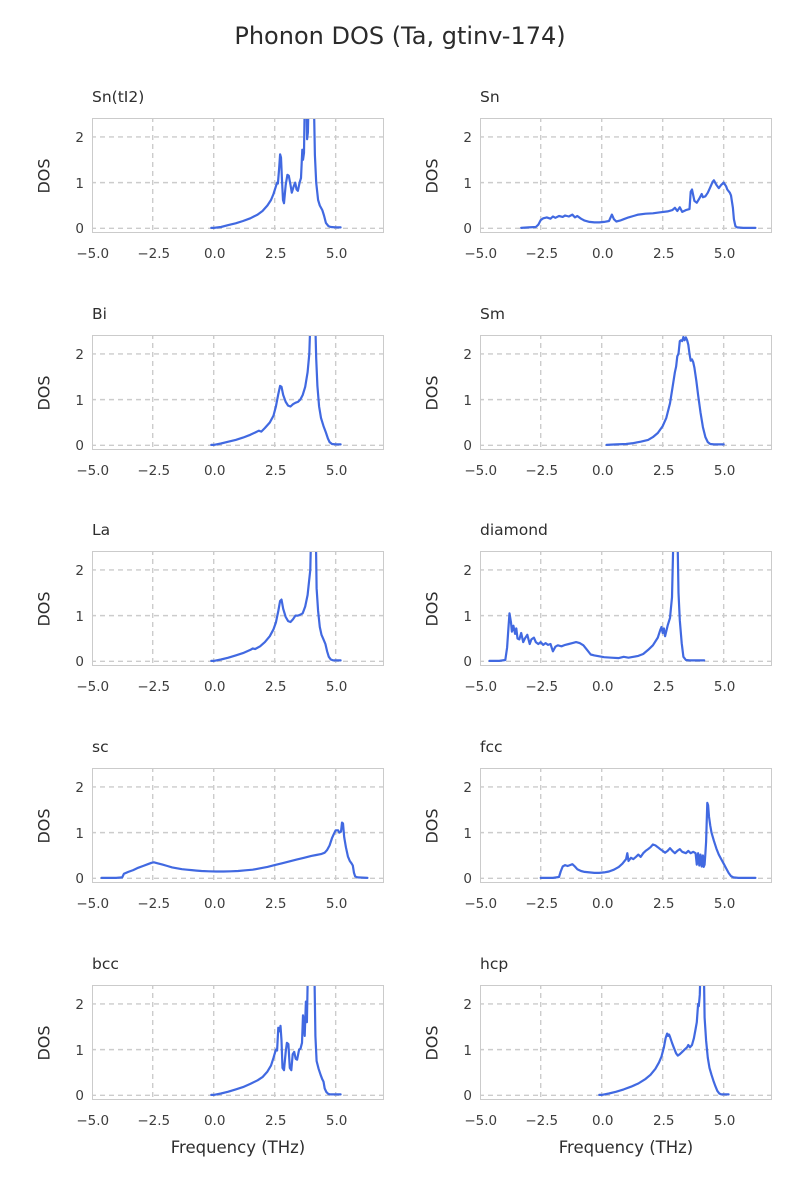 The width and height of the screenshot is (800, 1200). I want to click on subplot-cell: Sn DOS 0 1 2 −5.0 −2.5 0.0 2.5 5.0, so click(600, 191).